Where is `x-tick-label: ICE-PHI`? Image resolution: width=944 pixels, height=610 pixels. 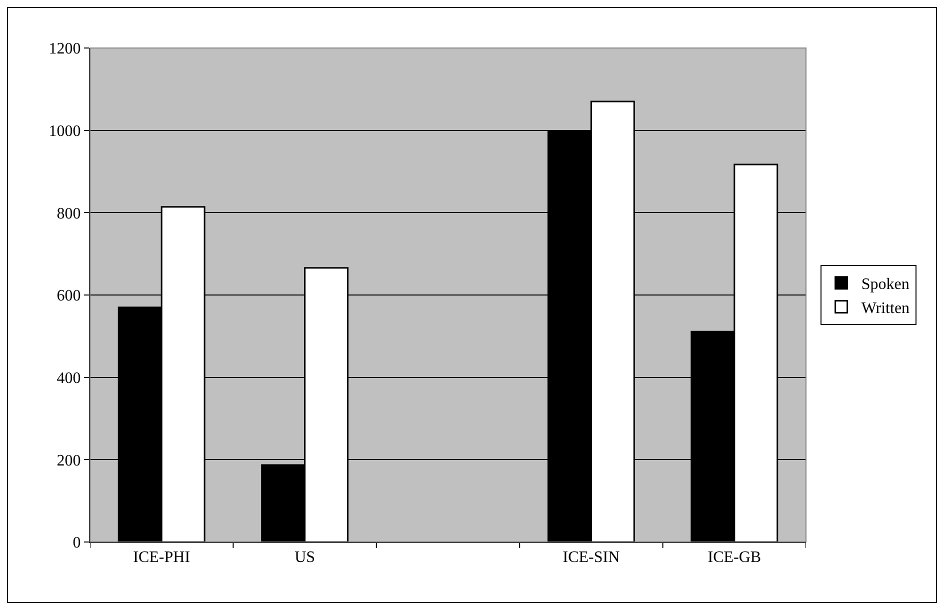 x-tick-label: ICE-PHI is located at coordinates (161, 557).